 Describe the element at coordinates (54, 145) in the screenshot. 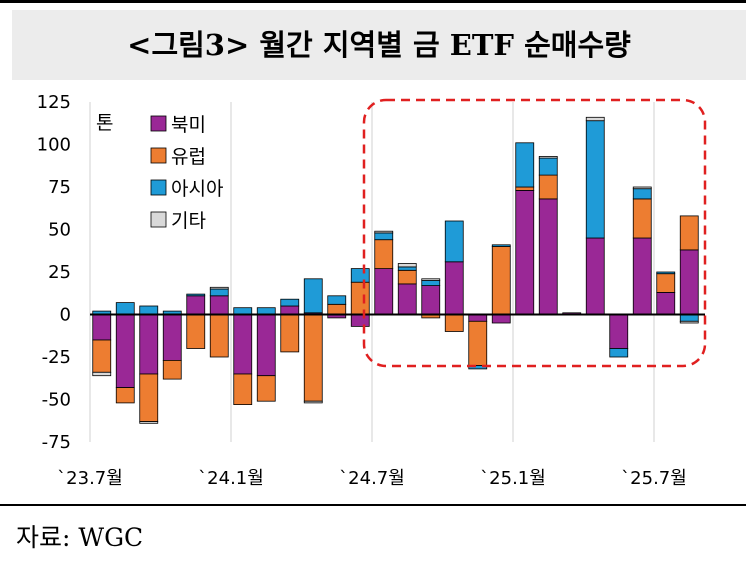

I see `y-tick-label: 100` at that location.